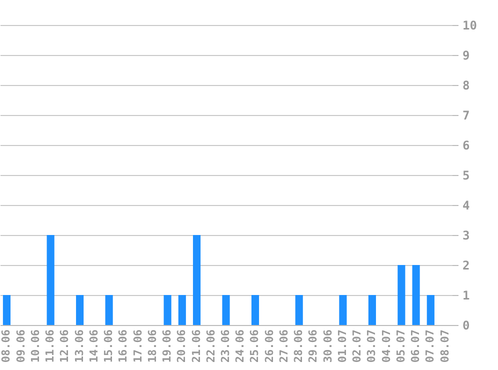 Image resolution: width=498 pixels, height=370 pixels. I want to click on x-tick-label: 26.06, so click(269, 346).